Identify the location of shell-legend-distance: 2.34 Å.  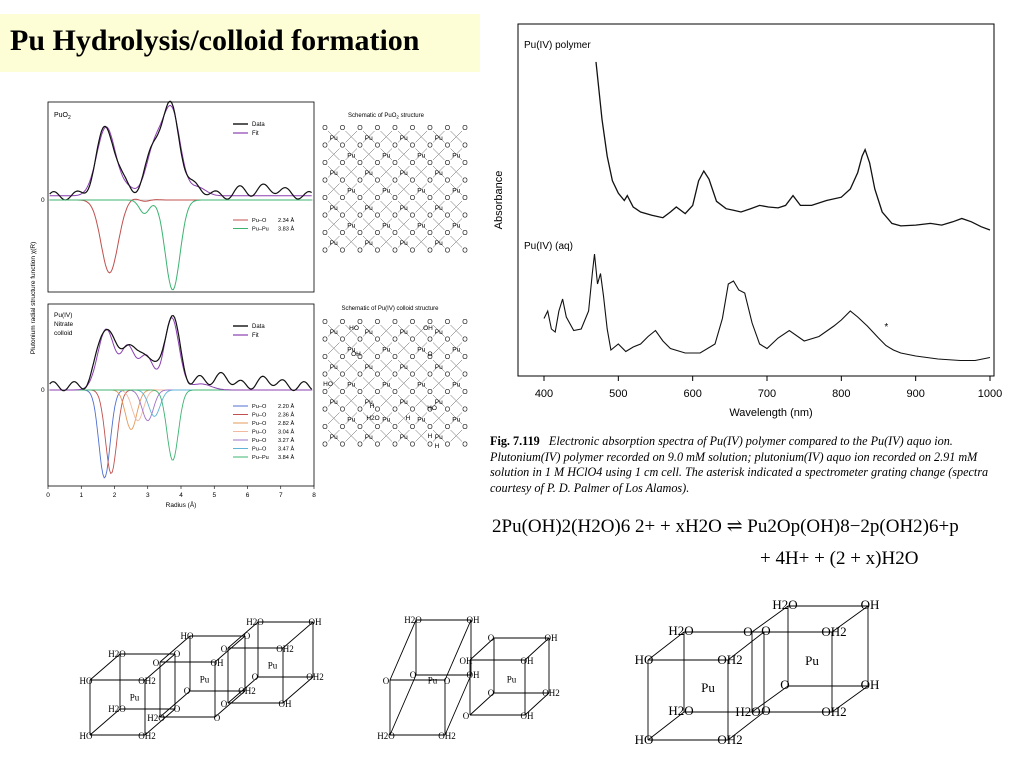
(286, 220).